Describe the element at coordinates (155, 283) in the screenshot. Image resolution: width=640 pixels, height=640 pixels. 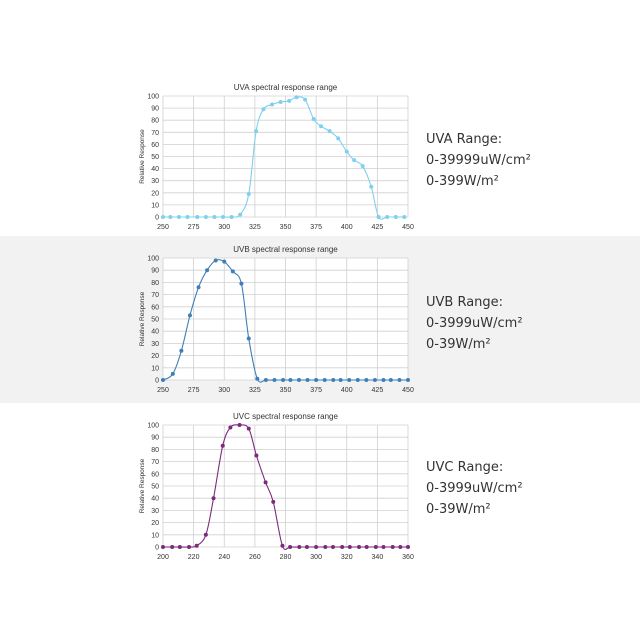
I see `uvb-y-tick-label: 80` at that location.